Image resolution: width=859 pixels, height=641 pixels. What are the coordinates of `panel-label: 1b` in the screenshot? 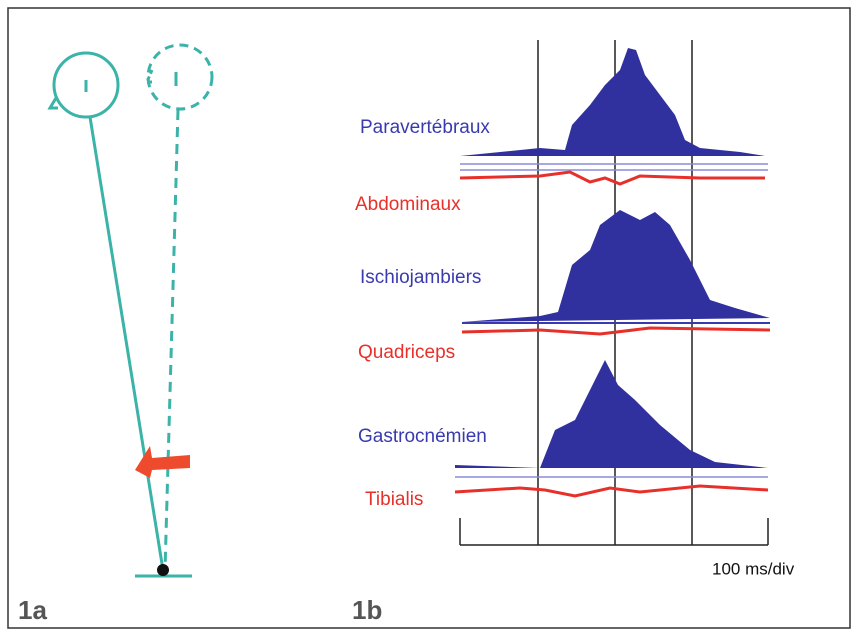 It's located at (367, 610).